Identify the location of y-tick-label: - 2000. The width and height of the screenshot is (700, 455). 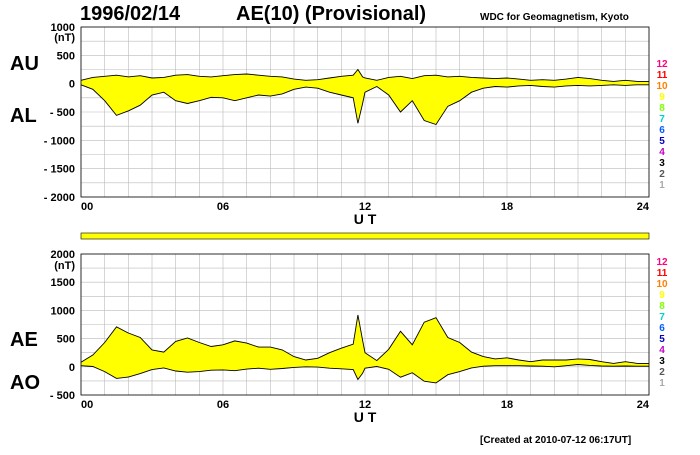
(59, 198).